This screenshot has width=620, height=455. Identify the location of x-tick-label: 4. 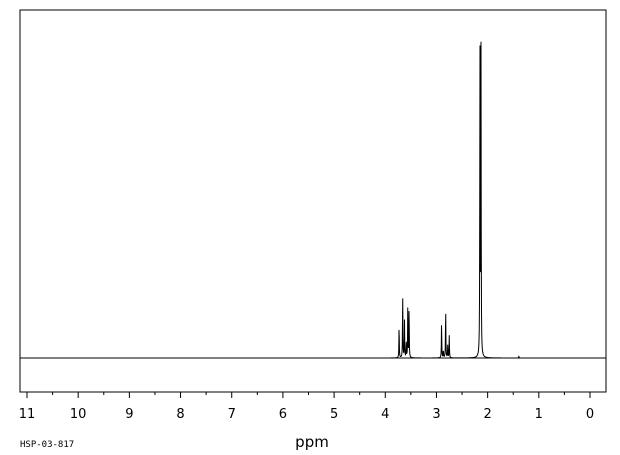
(385, 414).